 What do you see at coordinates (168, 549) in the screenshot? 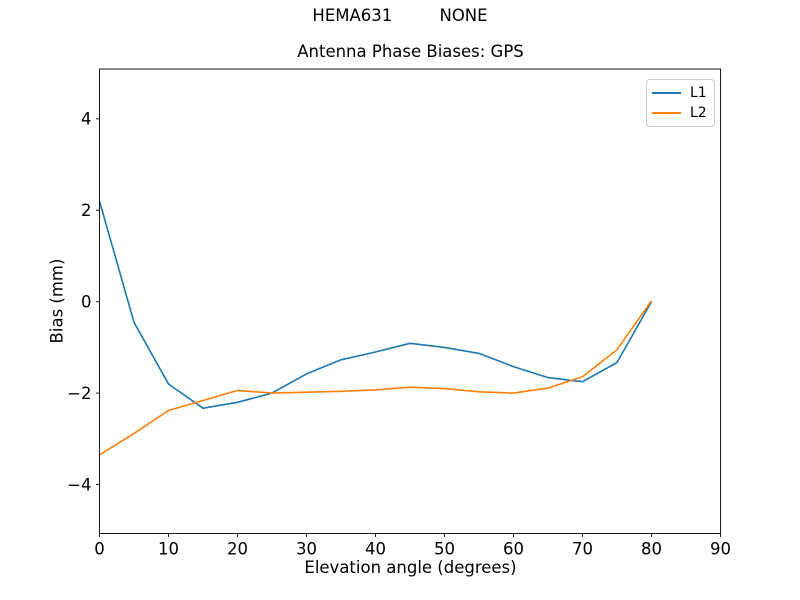
I see `x-tick-label: 10` at bounding box center [168, 549].